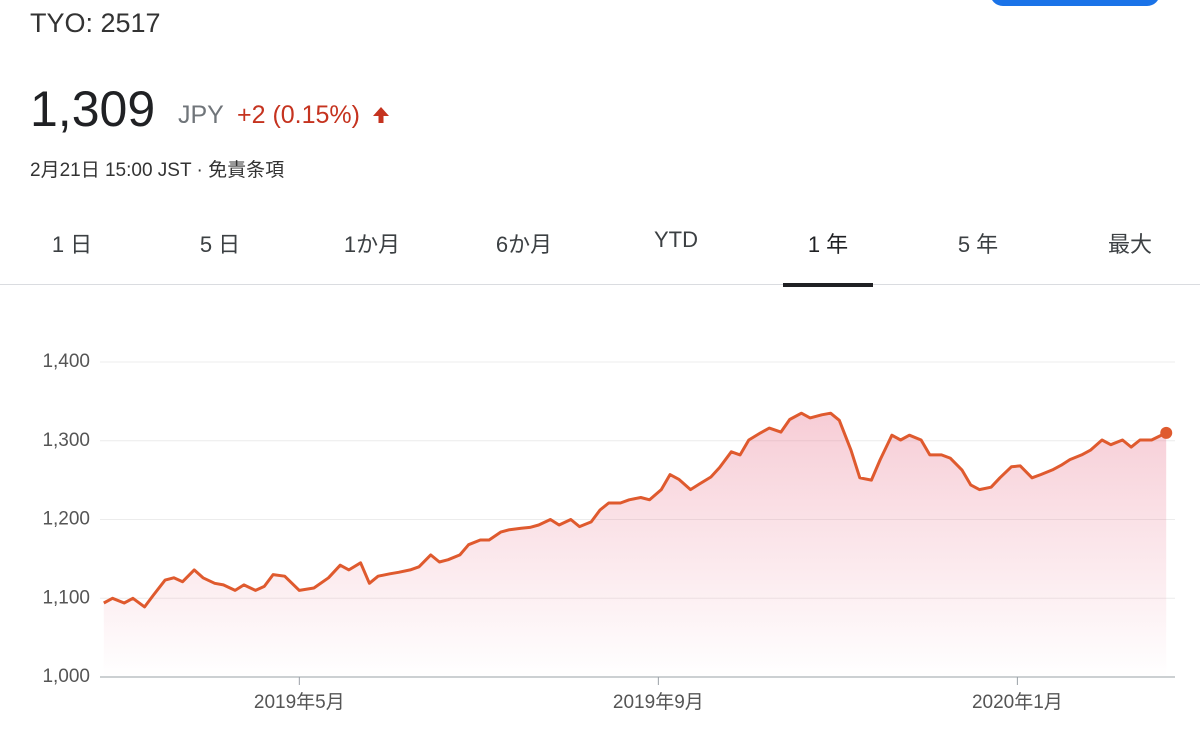 The image size is (1200, 736). I want to click on currency: JPY, so click(201, 115).